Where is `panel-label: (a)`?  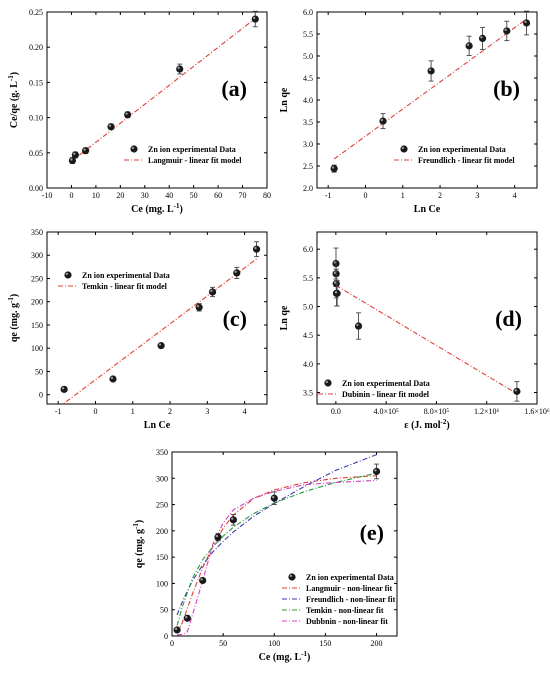 panel-label: (a) is located at coordinates (234, 88).